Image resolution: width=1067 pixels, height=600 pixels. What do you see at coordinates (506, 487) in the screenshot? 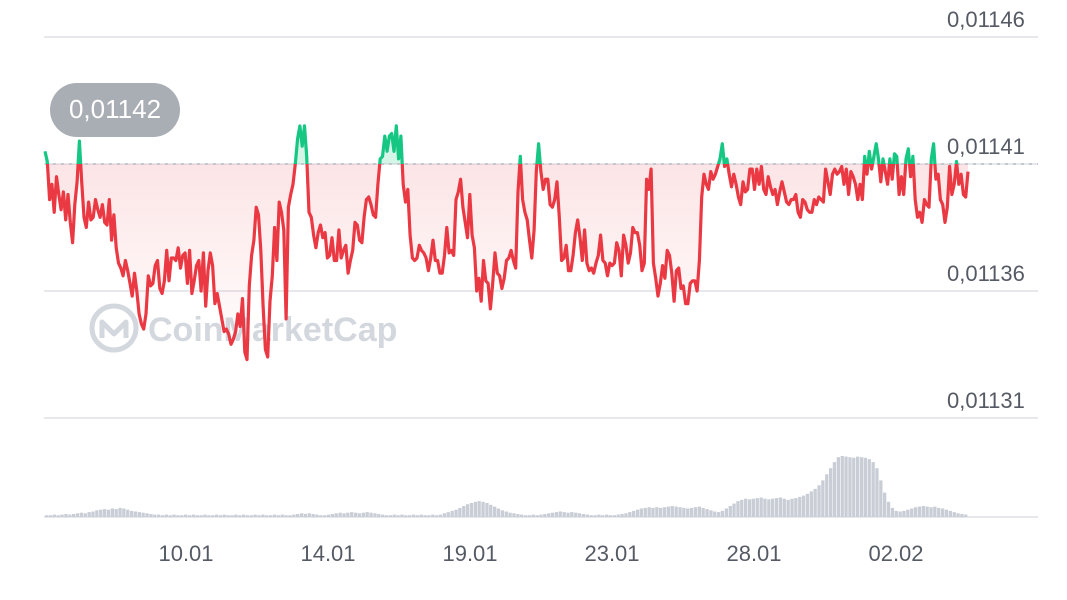
I see `volume-bars` at bounding box center [506, 487].